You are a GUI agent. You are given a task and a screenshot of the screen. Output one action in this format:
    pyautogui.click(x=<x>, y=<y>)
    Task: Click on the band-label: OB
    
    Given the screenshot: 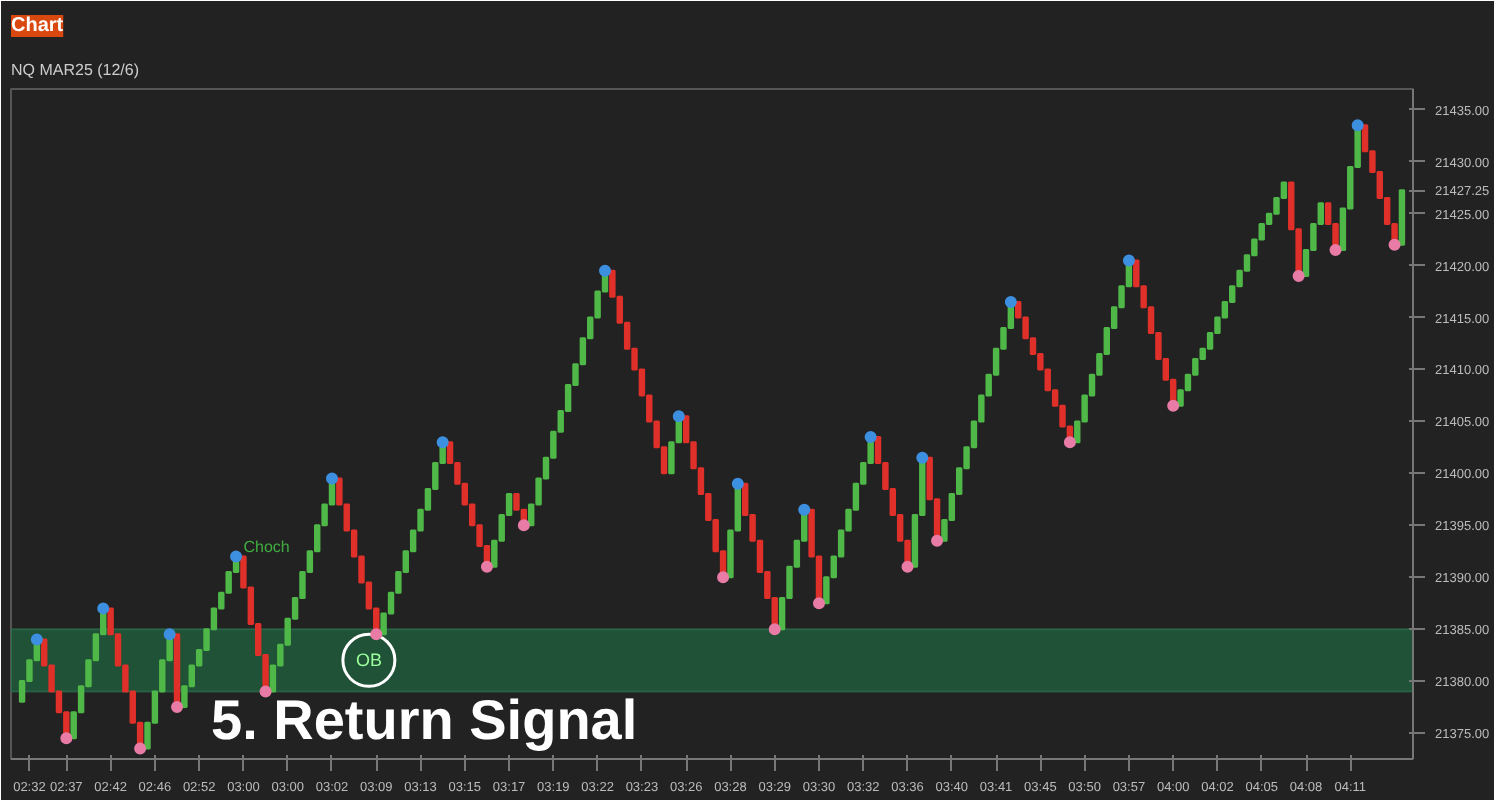 What is the action you would take?
    pyautogui.click(x=368, y=660)
    